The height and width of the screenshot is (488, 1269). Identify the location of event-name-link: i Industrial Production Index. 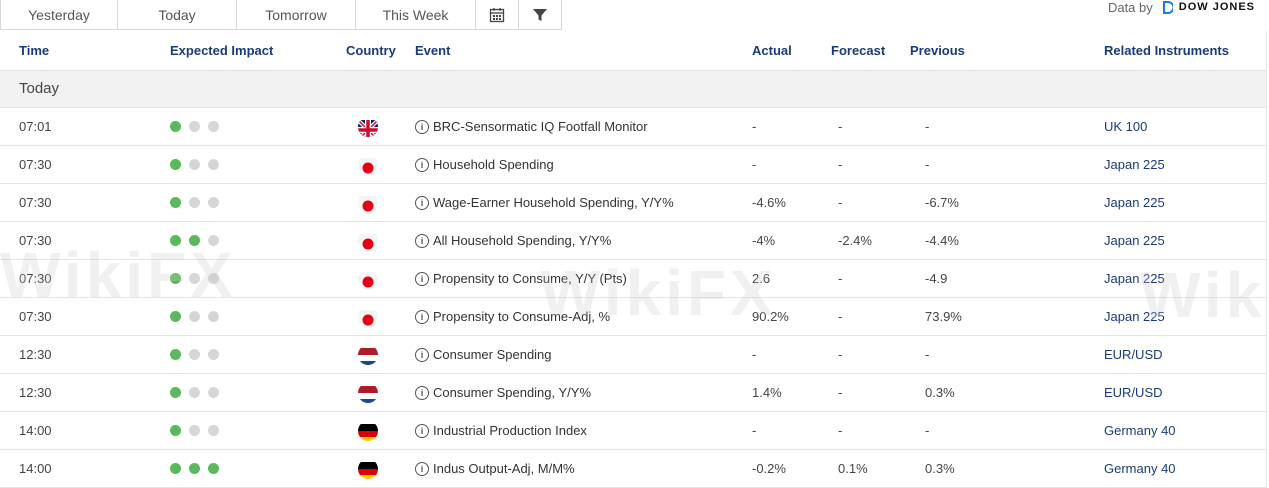
(501, 430).